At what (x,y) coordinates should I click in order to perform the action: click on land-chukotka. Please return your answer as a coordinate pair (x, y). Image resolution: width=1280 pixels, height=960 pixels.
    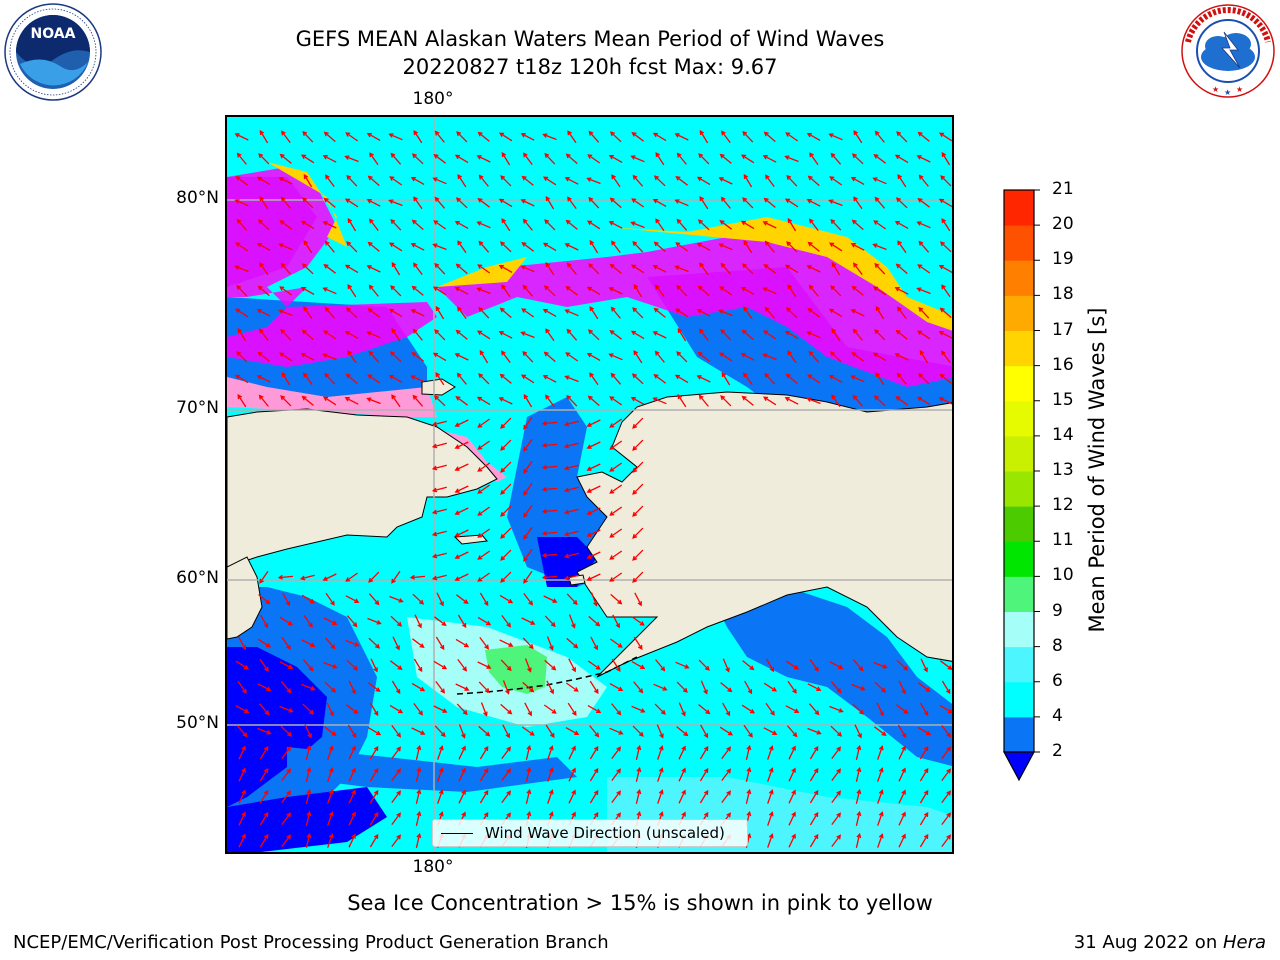
    Looking at the image, I should click on (362, 488).